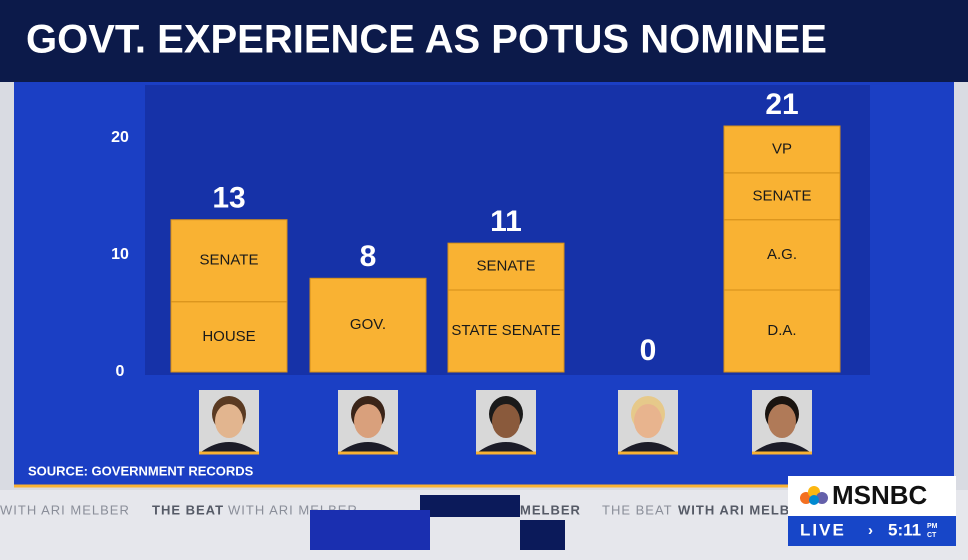  What do you see at coordinates (880, 495) in the screenshot?
I see `network-name: MSNBC` at bounding box center [880, 495].